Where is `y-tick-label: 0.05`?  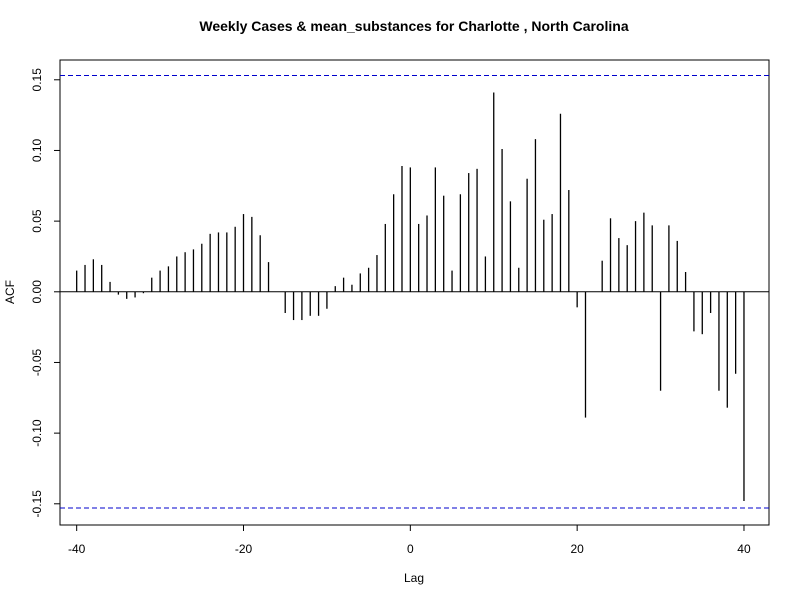 y-tick-label: 0.05 is located at coordinates (37, 221).